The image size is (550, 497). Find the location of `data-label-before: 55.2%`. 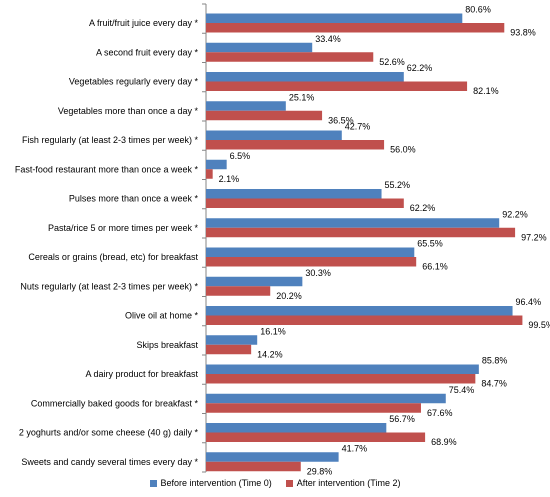

data-label-before: 55.2% is located at coordinates (398, 185).